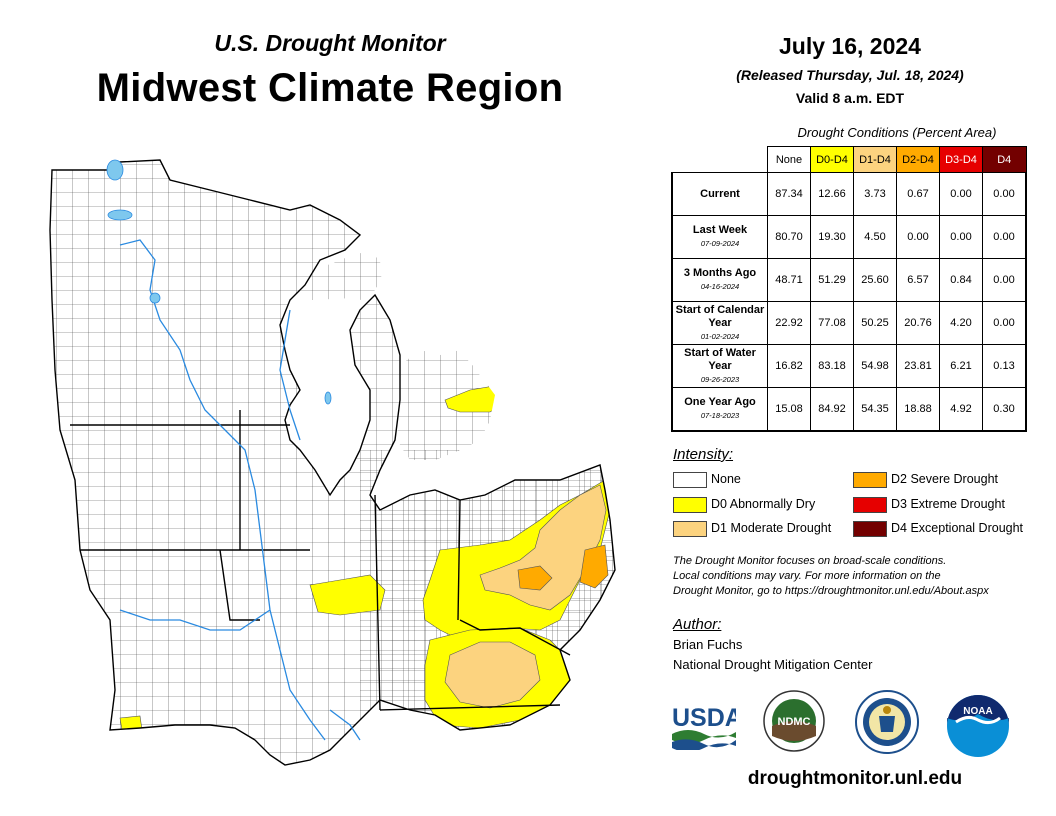  I want to click on rivers, so click(240, 490).